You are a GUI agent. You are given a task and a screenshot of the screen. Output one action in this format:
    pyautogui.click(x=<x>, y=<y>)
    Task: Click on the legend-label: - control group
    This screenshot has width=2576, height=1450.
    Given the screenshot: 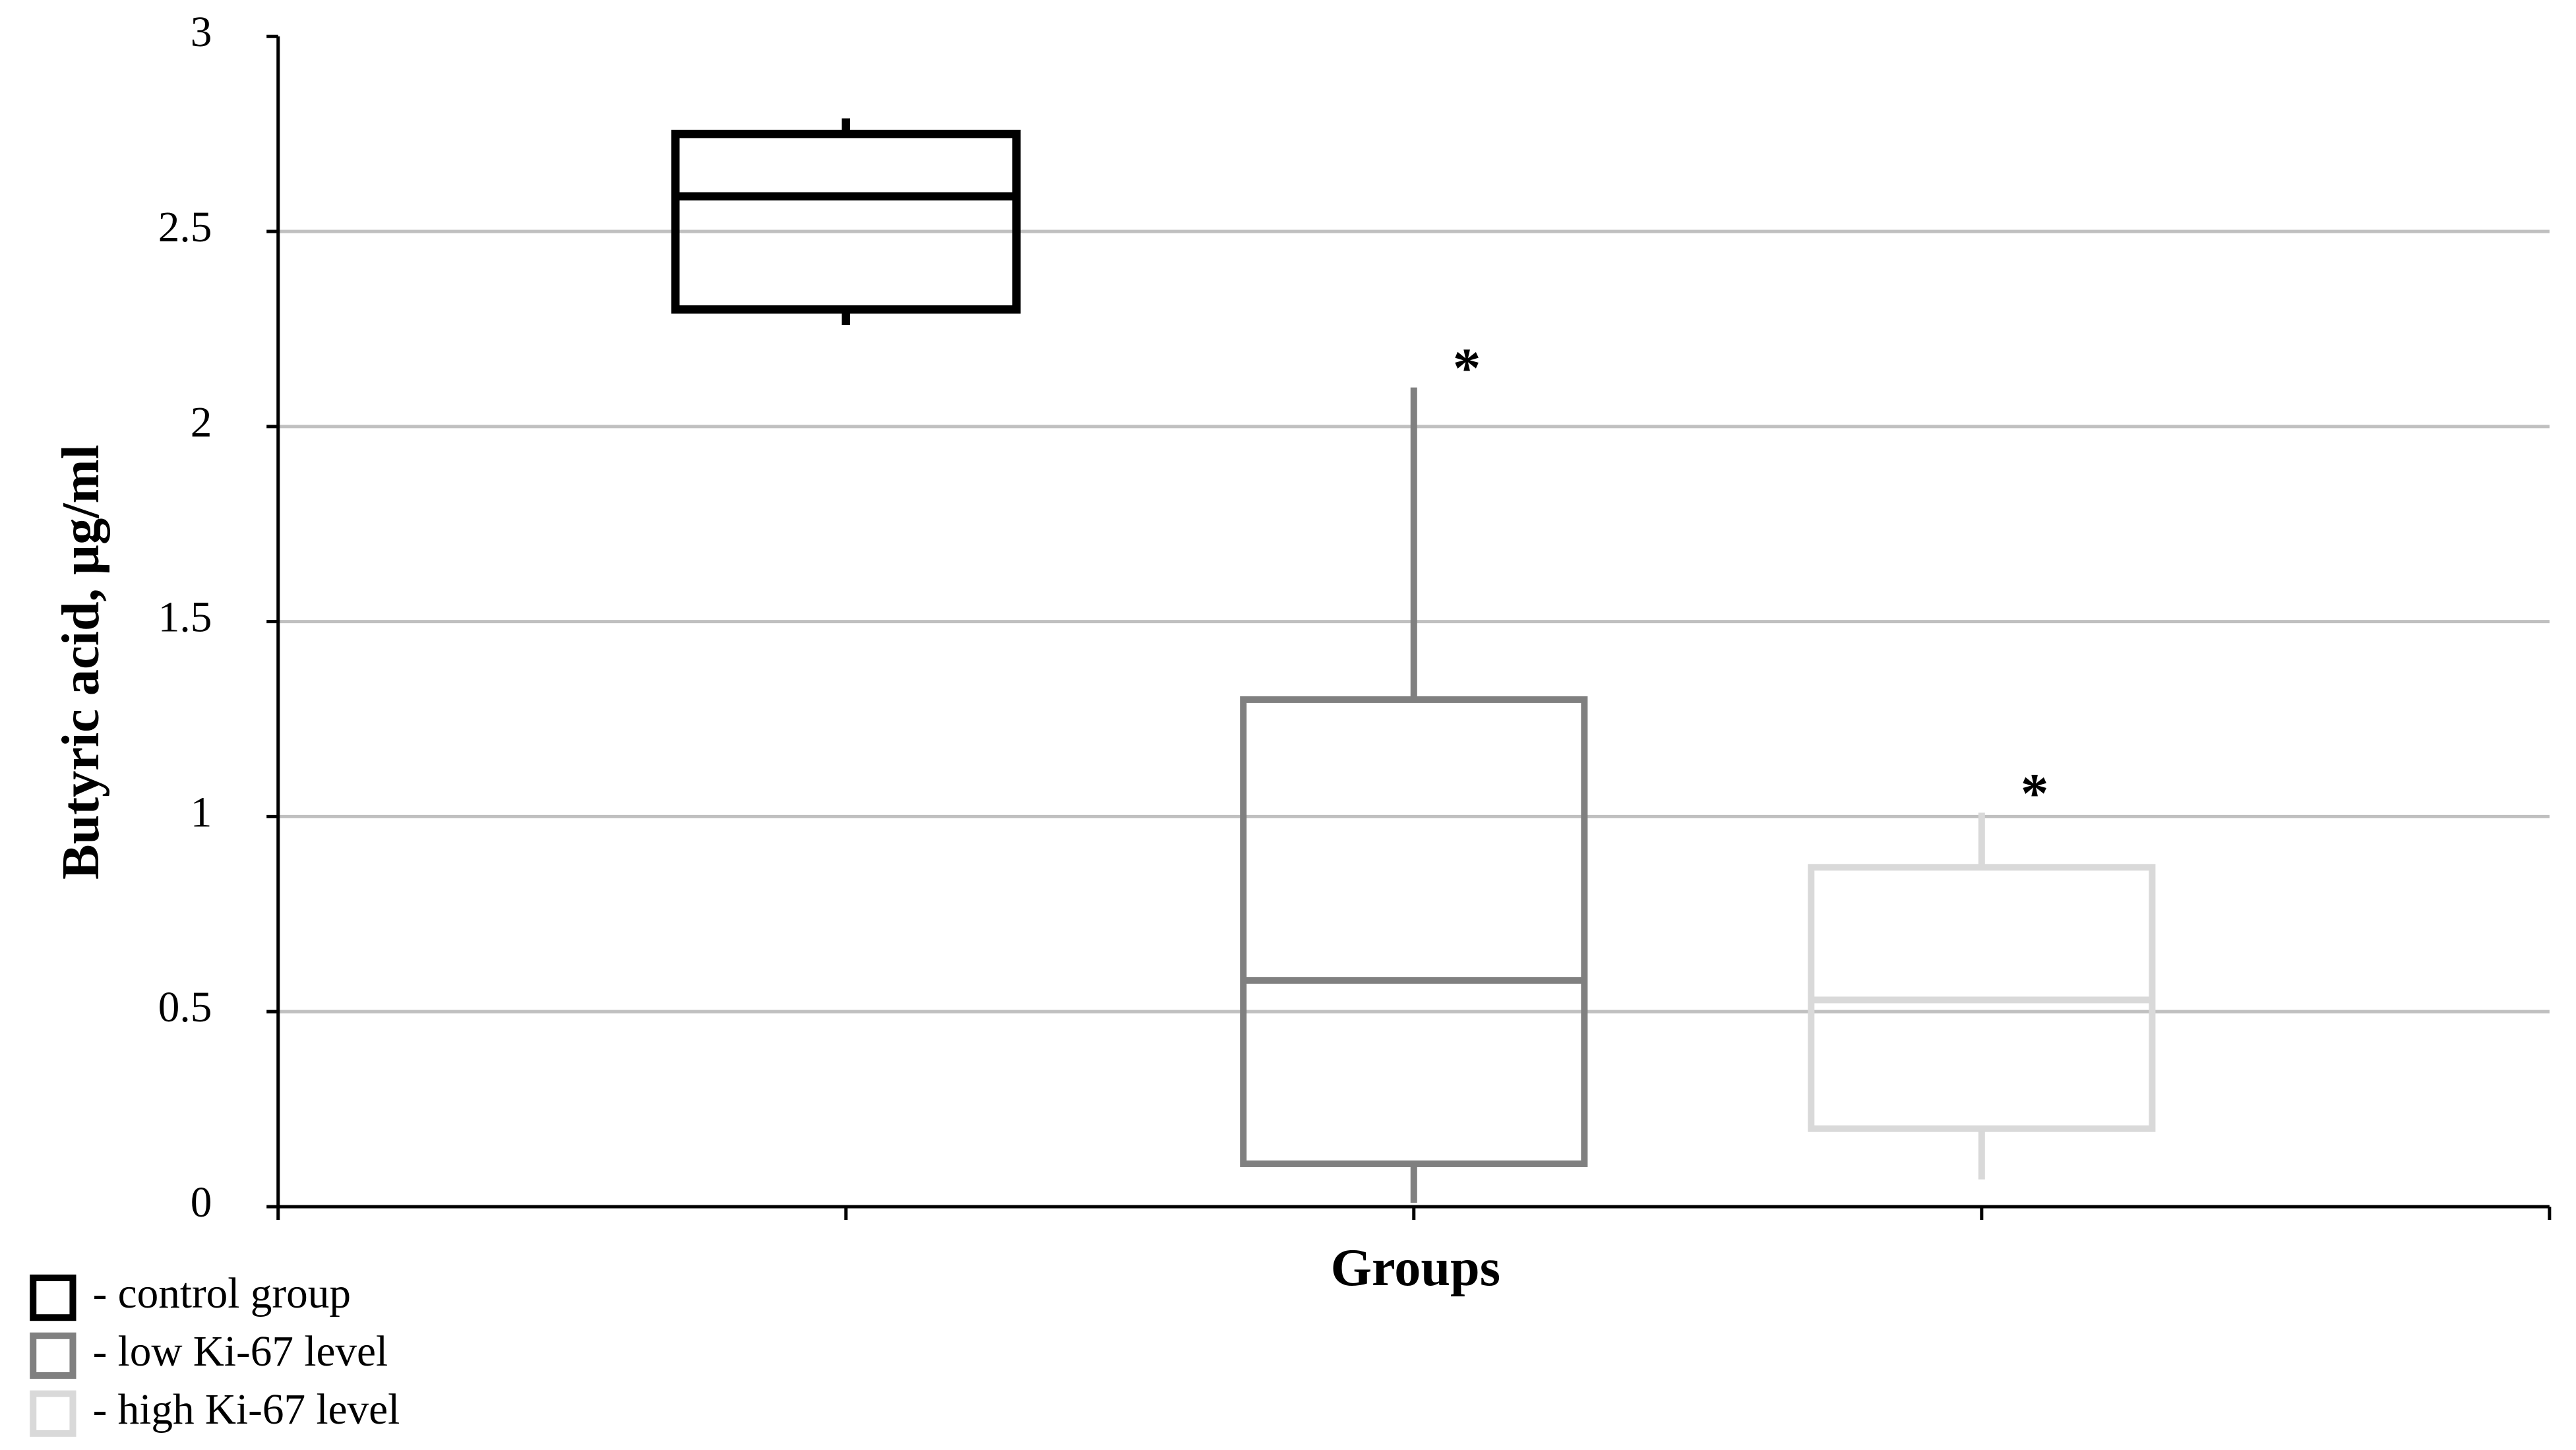 What is the action you would take?
    pyautogui.click(x=222, y=1293)
    